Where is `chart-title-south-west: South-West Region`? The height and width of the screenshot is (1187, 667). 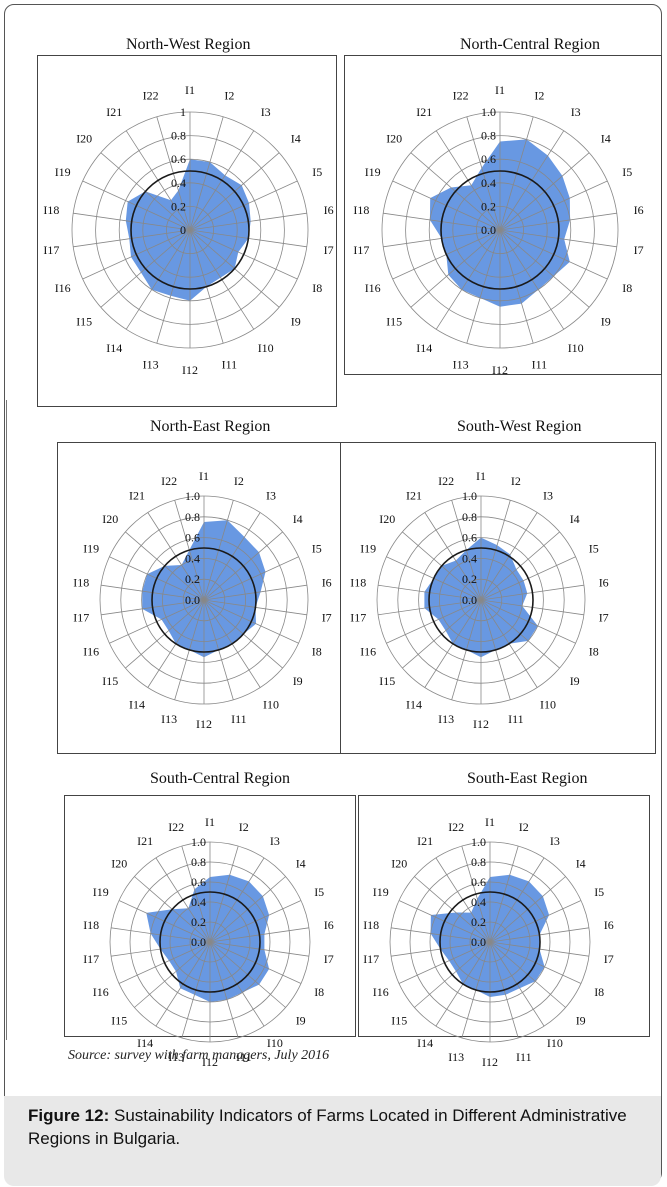 chart-title-south-west: South-West Region is located at coordinates (519, 426).